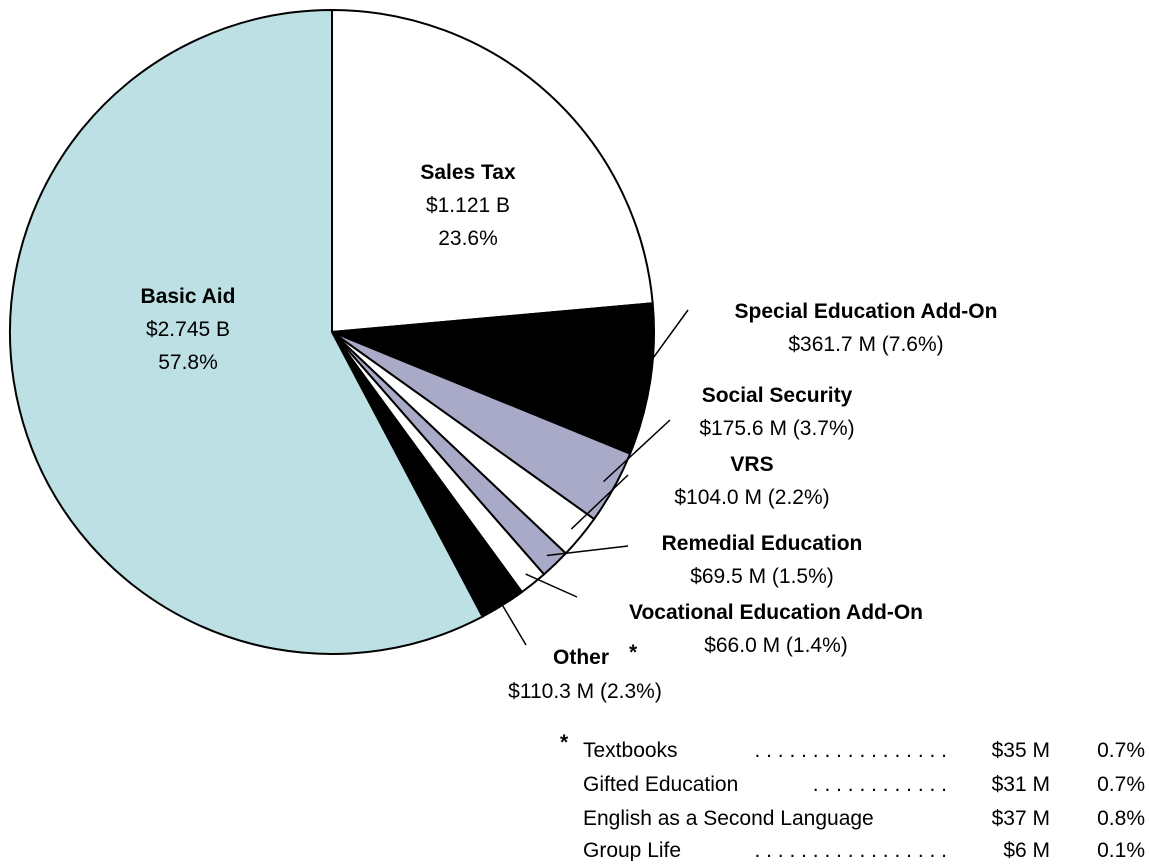 The width and height of the screenshot is (1149, 866). I want to click on leader-line-other, so click(511, 620).